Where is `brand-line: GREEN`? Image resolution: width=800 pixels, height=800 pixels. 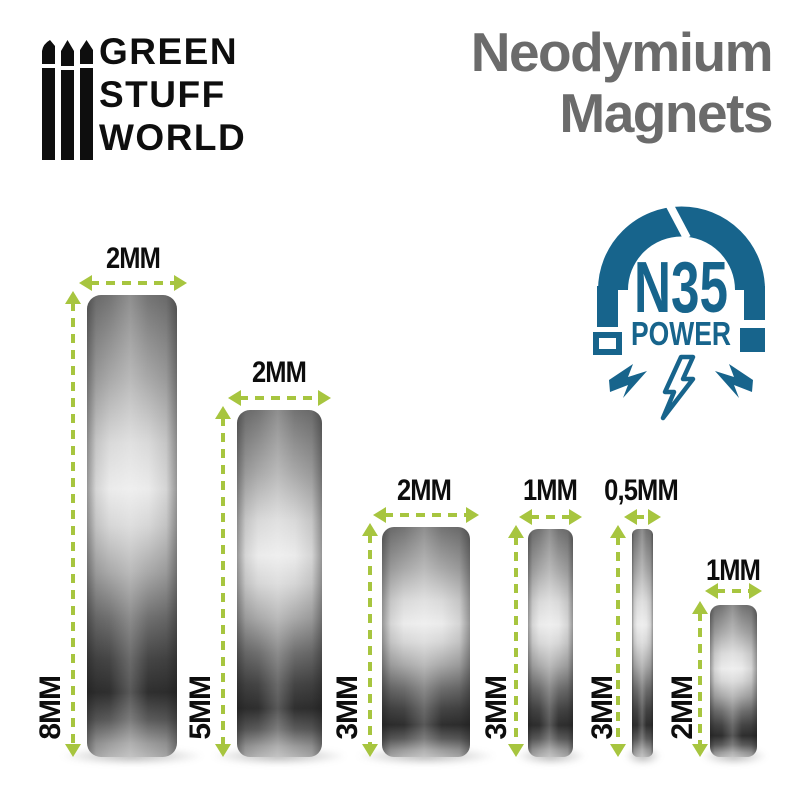 brand-line: GREEN is located at coordinates (169, 51).